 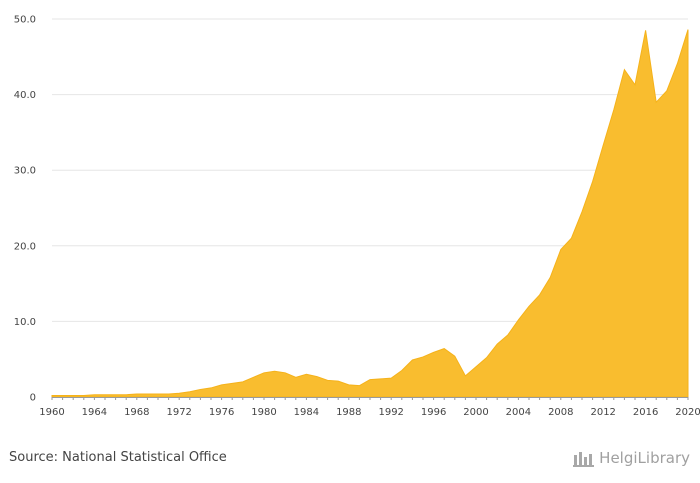 What do you see at coordinates (25, 171) in the screenshot?
I see `y-tick-label: 30.0` at bounding box center [25, 171].